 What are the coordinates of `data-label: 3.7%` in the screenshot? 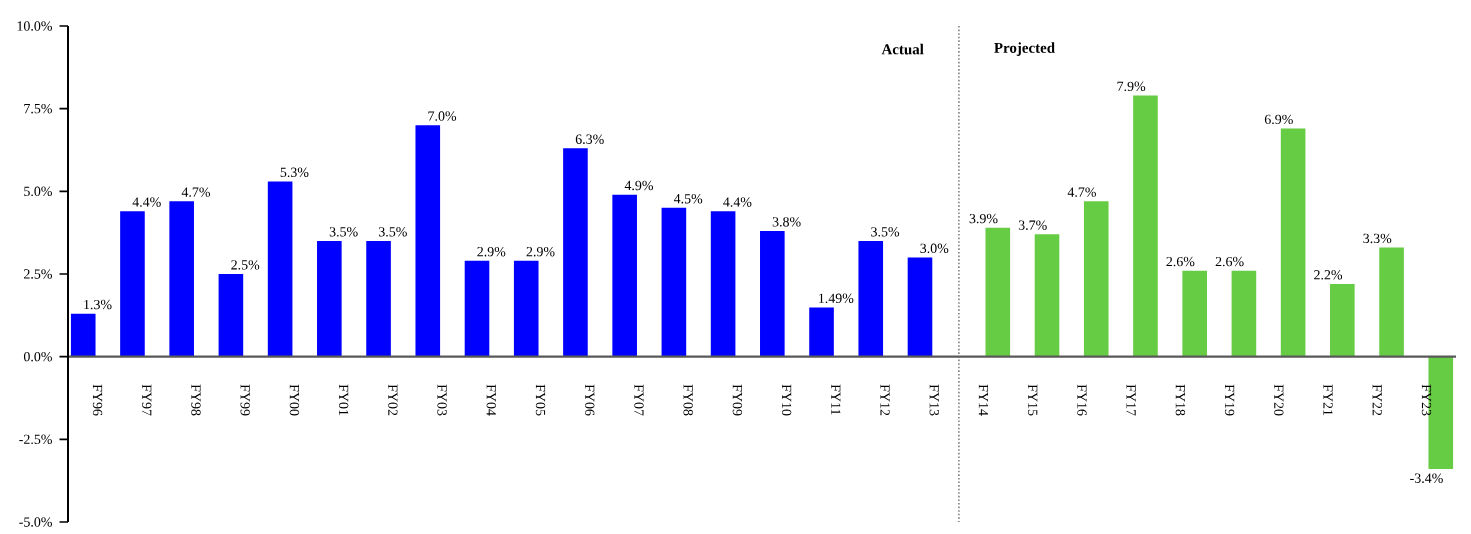 It's located at (1032, 225).